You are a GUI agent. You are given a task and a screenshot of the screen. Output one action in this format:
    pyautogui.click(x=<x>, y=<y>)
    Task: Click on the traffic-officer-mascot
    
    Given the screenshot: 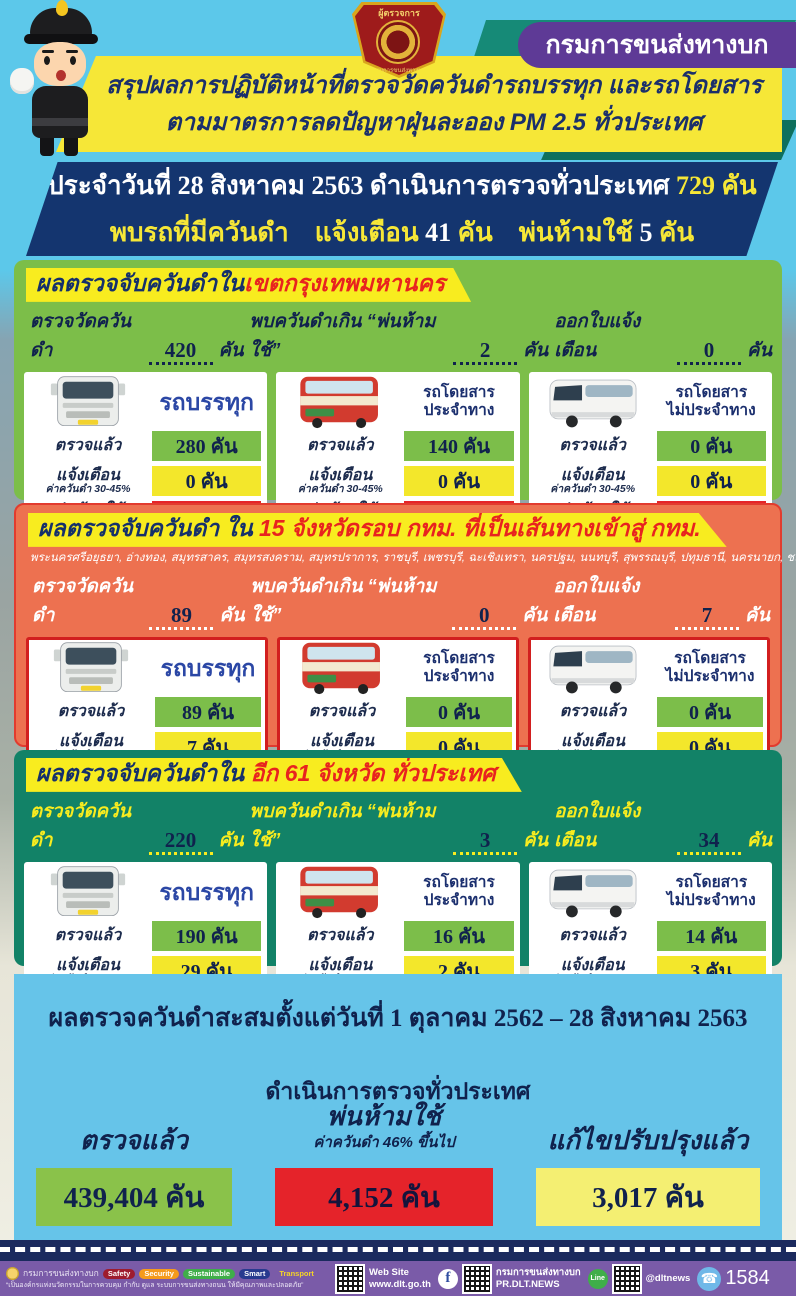 What is the action you would take?
    pyautogui.click(x=64, y=79)
    